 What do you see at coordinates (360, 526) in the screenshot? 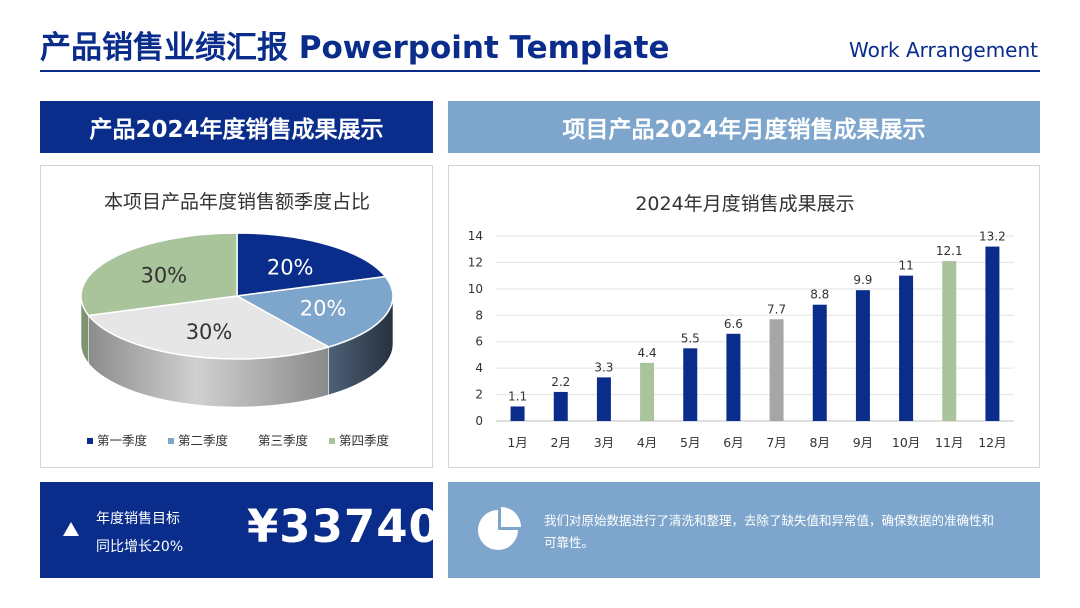
I see `sales-target-amount: ¥337400` at bounding box center [360, 526].